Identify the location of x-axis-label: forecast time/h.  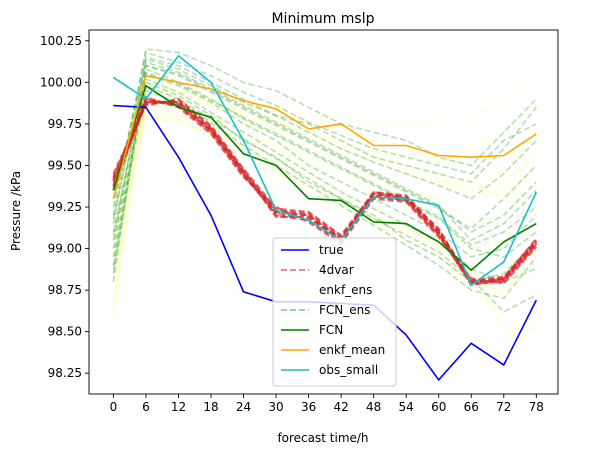
(322, 438).